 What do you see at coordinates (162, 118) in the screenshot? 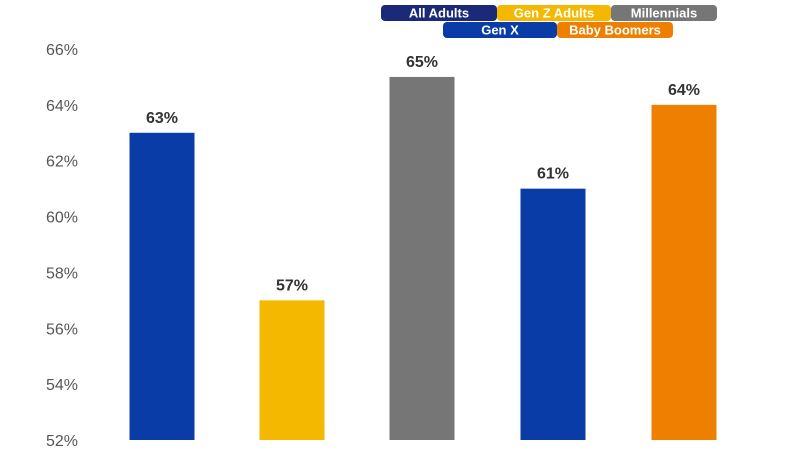
I see `data-label-all-adults: 63%` at bounding box center [162, 118].